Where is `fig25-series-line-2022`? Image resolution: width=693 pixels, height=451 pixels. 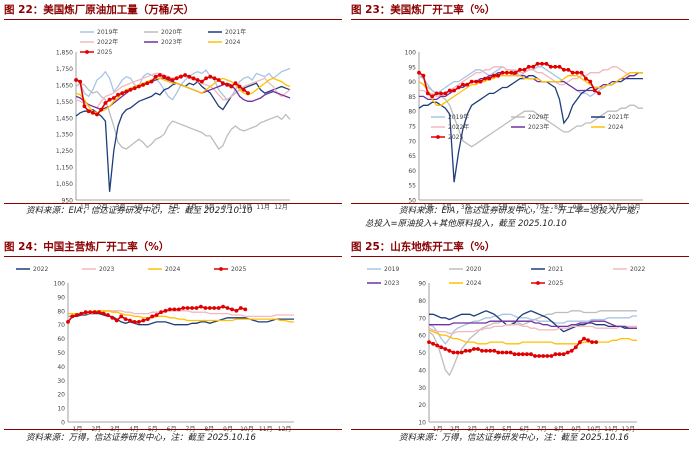
fig25-series-line-2022 is located at coordinates (532, 329).